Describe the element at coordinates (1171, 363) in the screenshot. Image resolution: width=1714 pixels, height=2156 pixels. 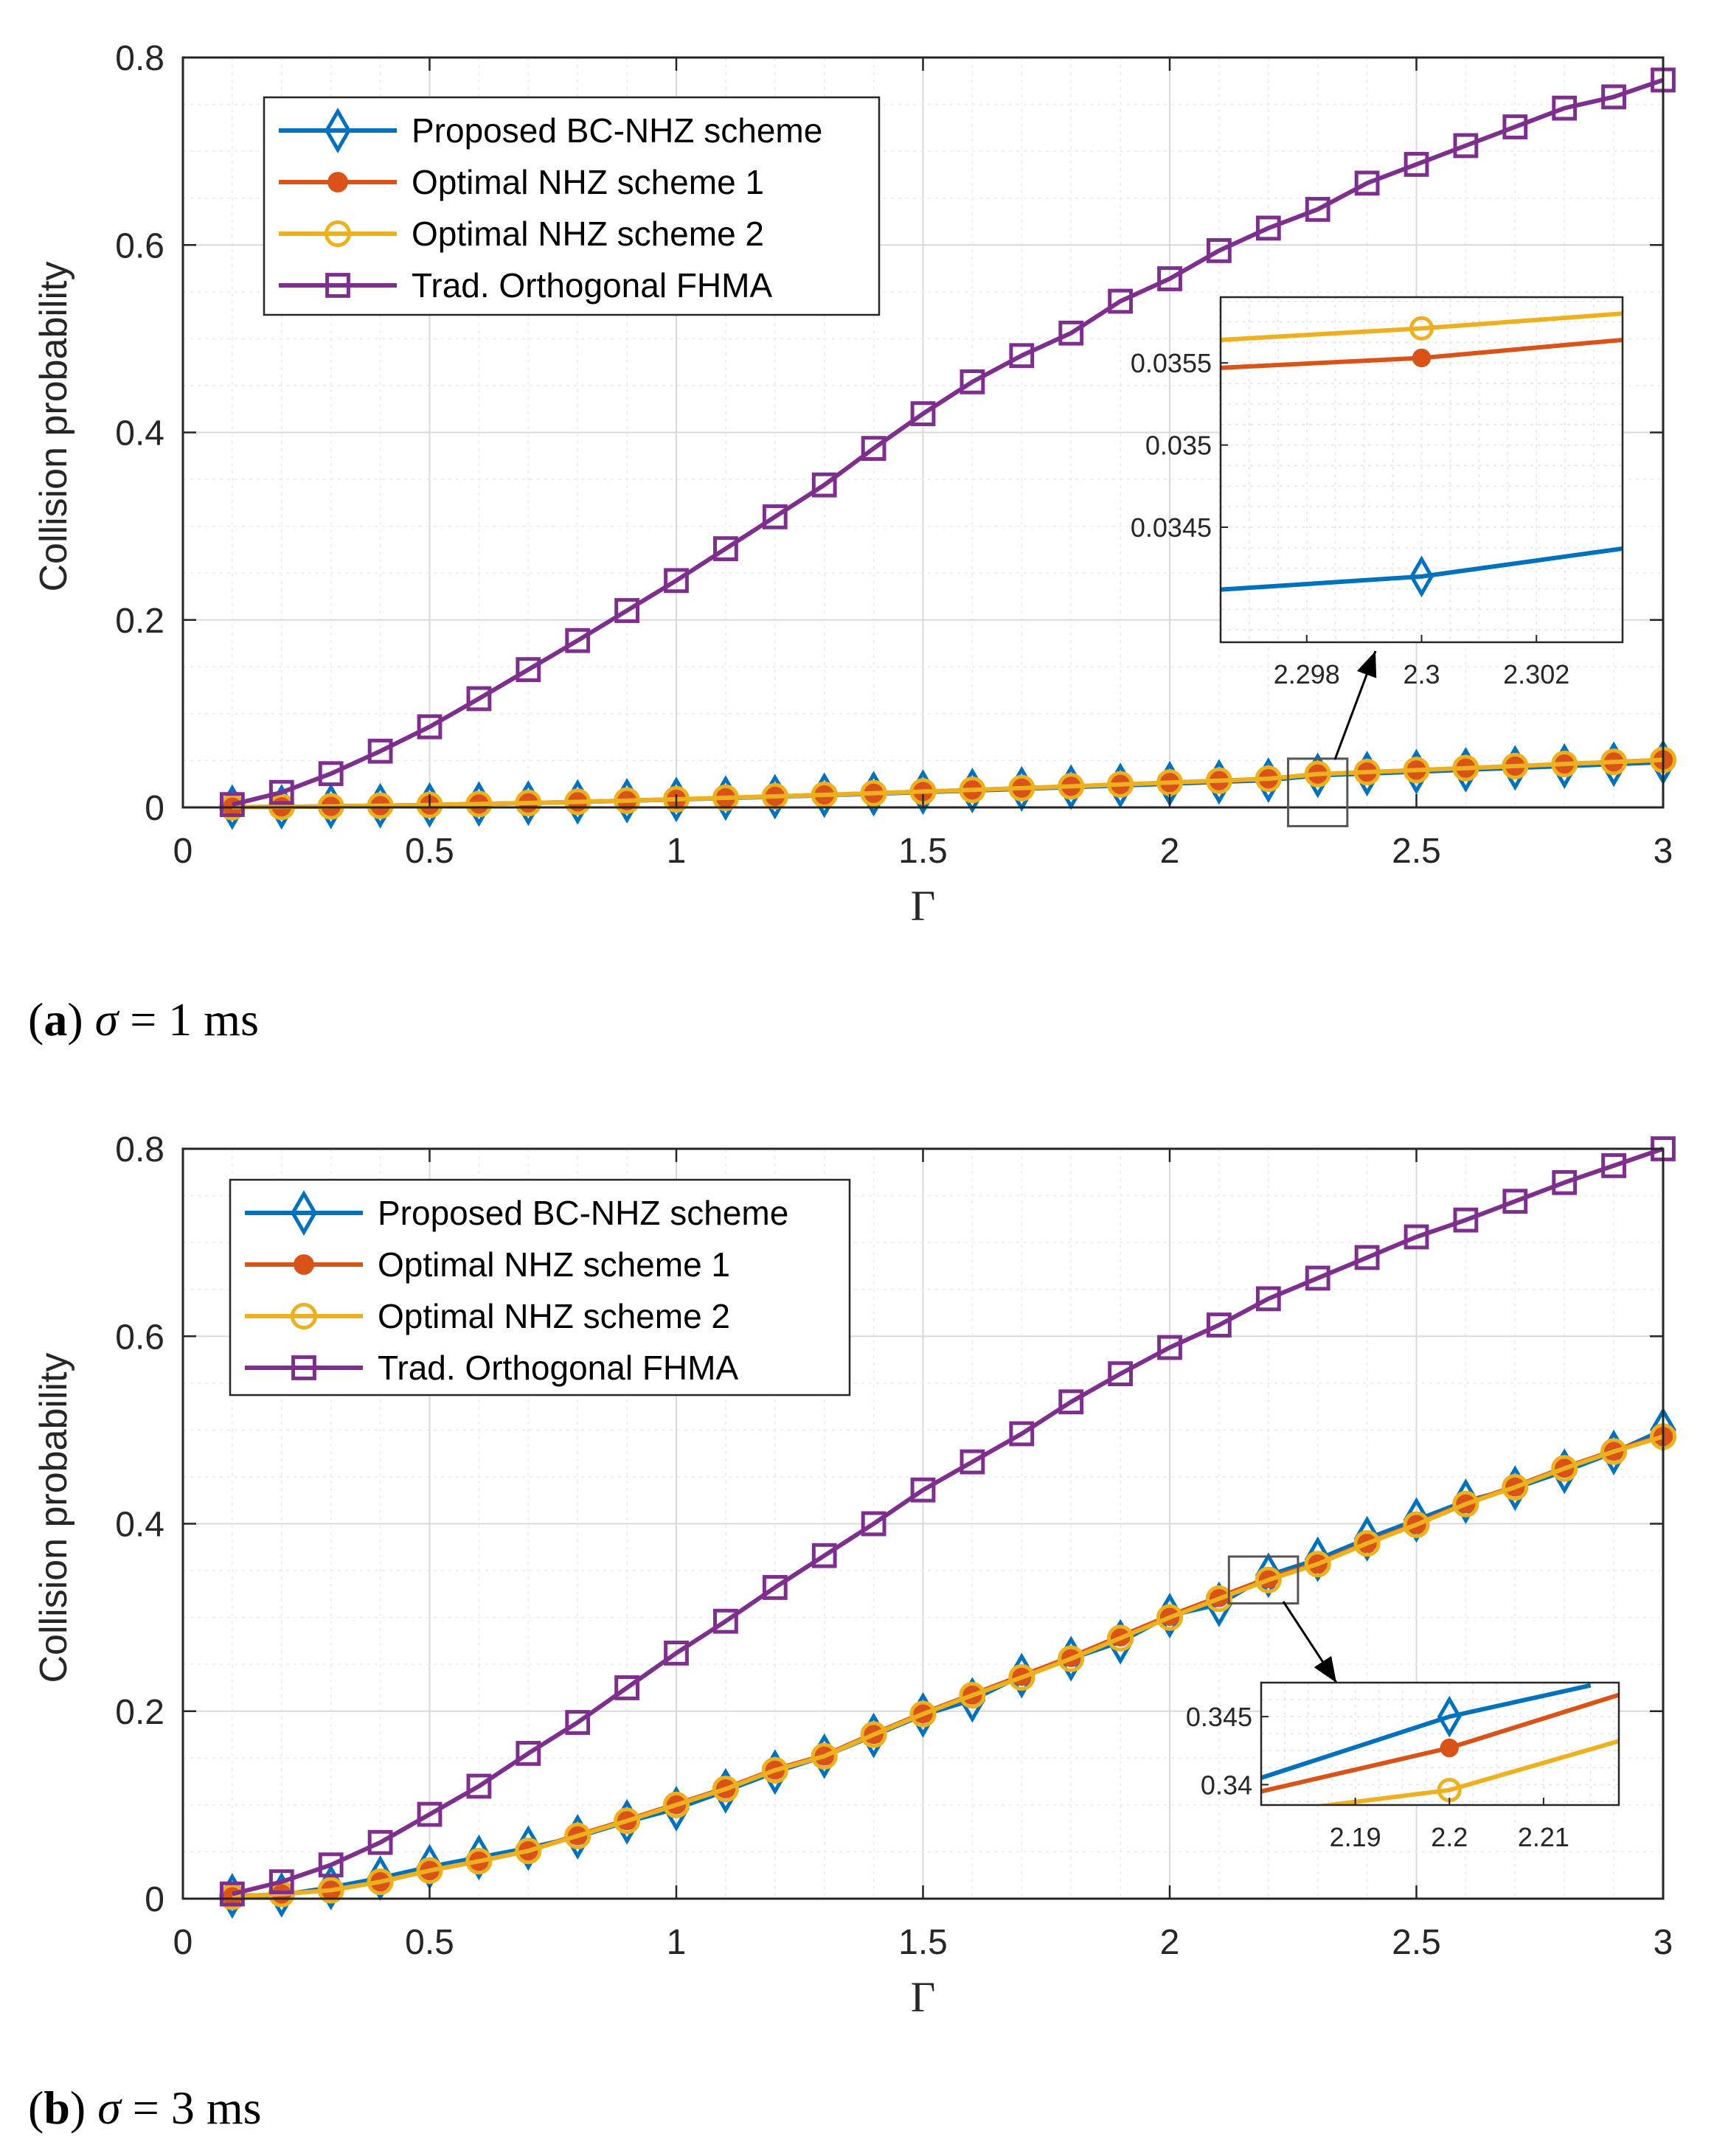
I see `inset-y-tick-label: 0.0355` at that location.